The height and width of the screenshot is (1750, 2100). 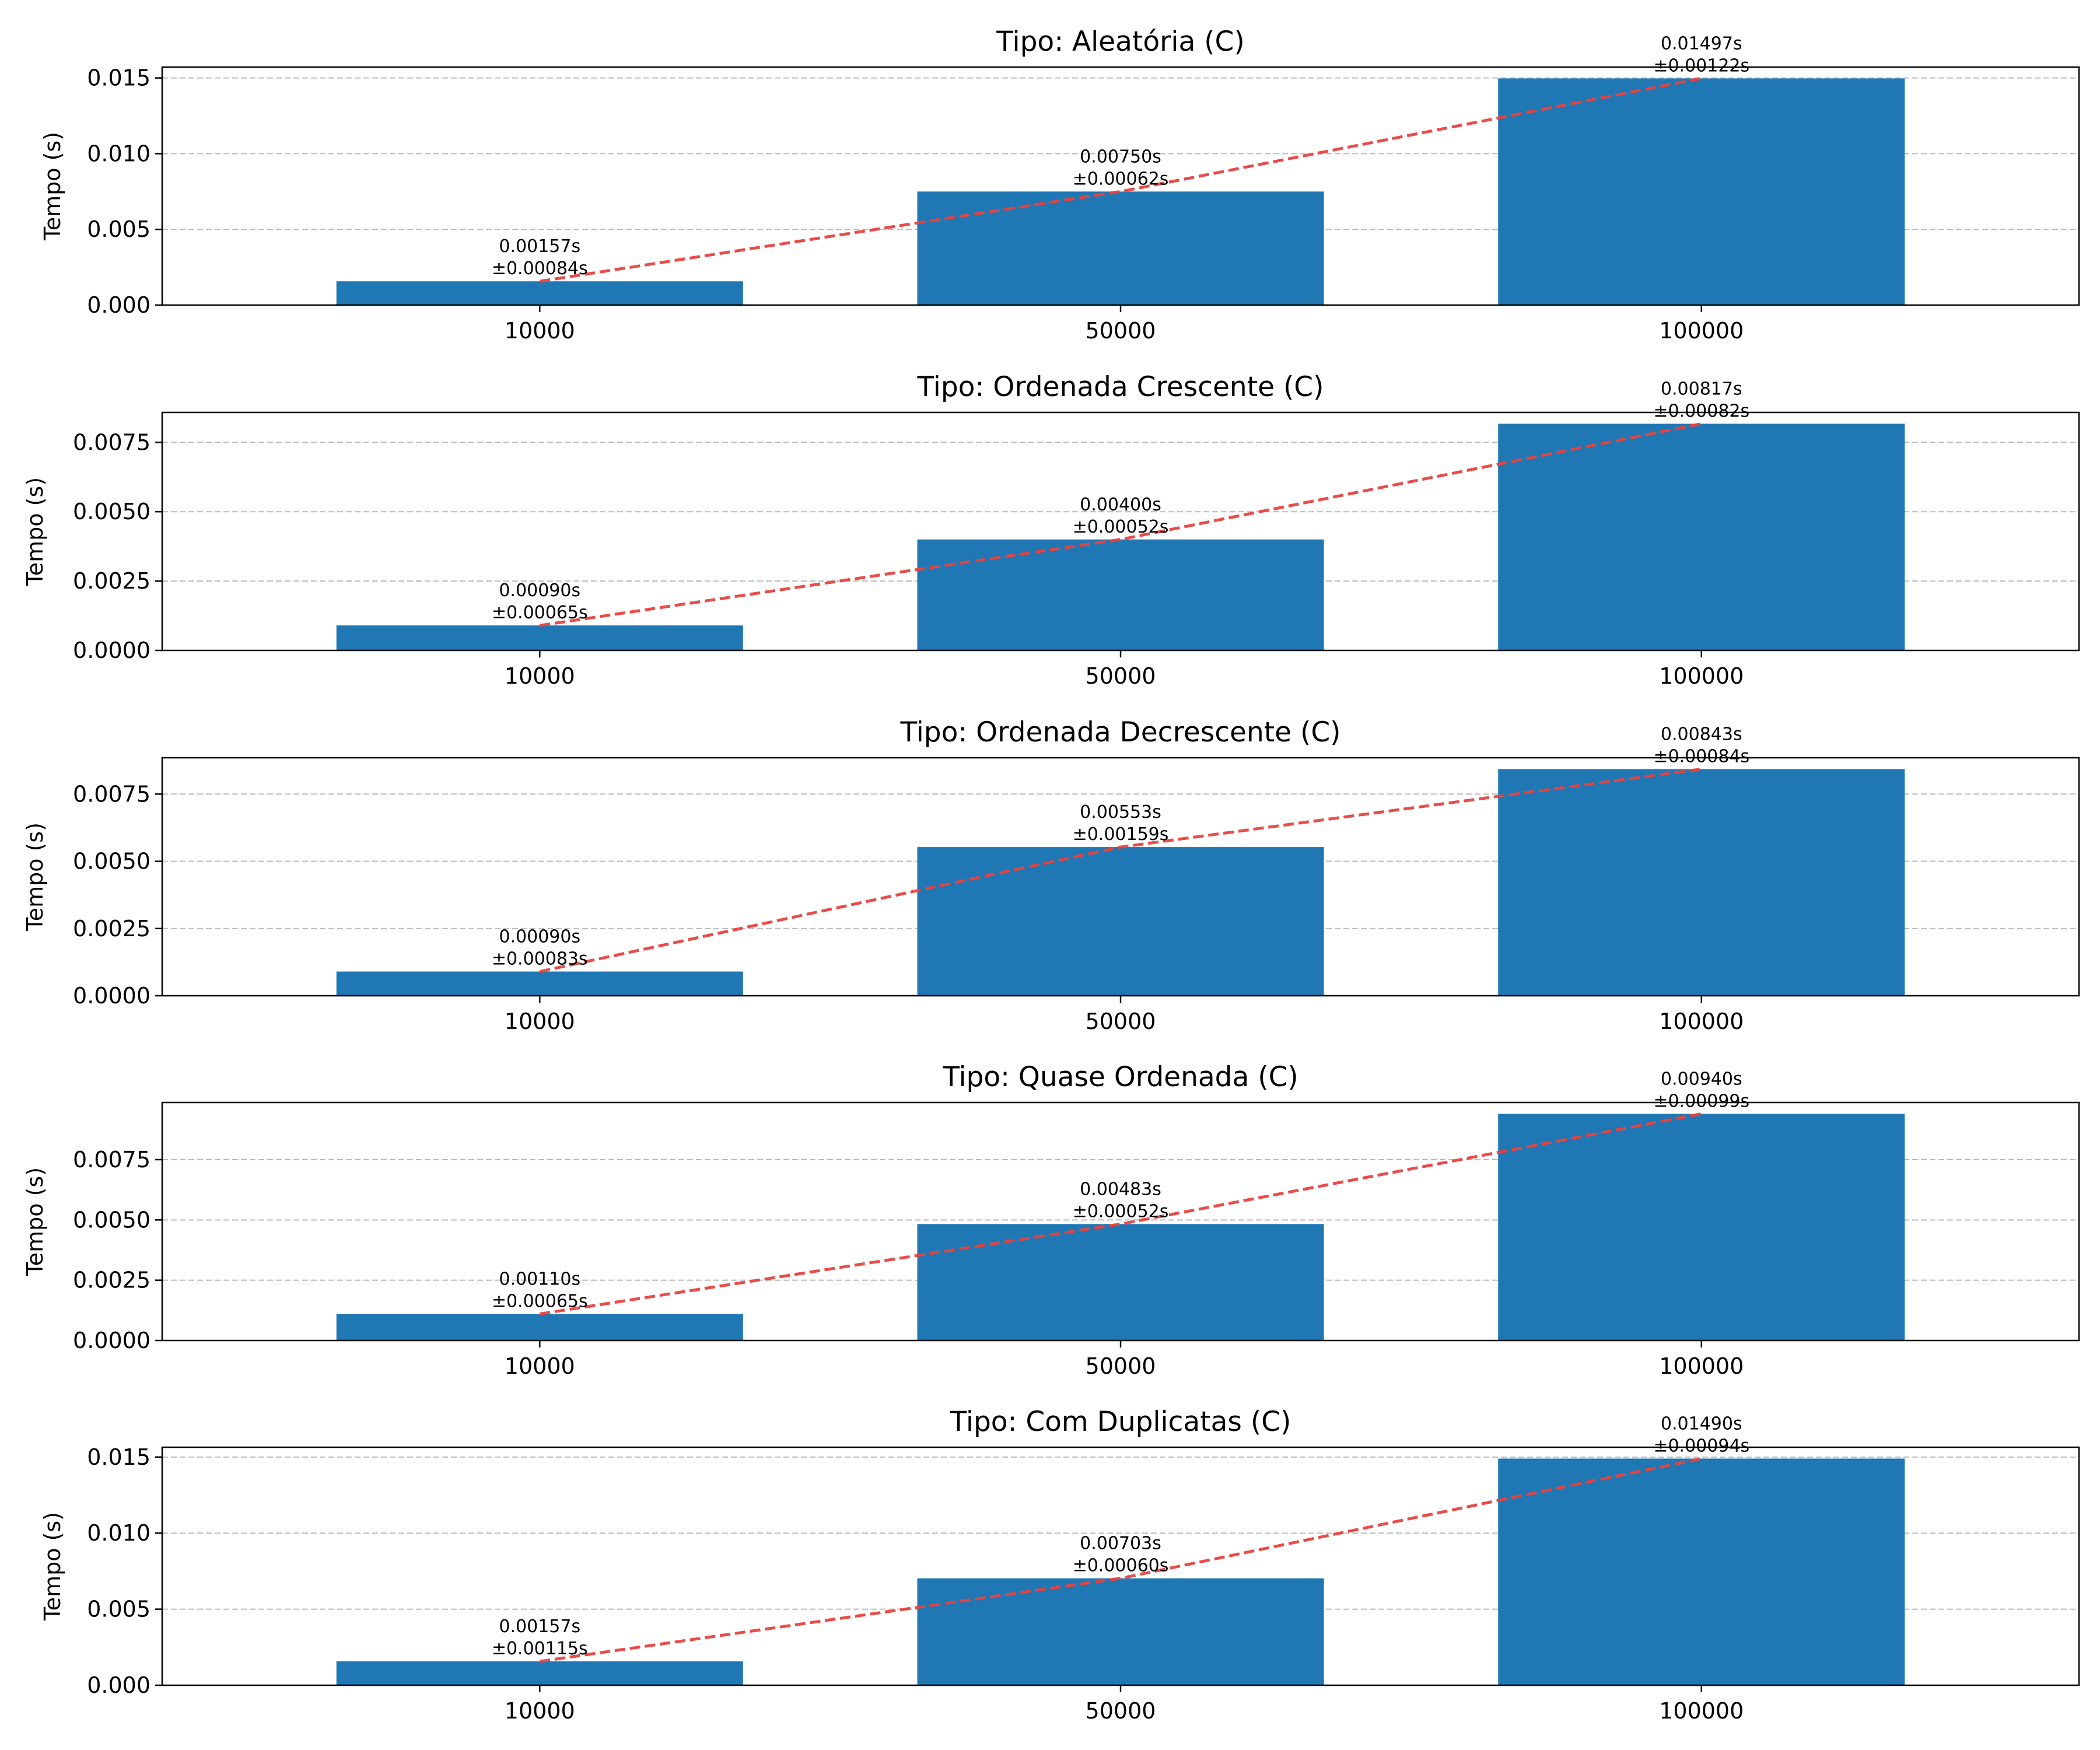 What do you see at coordinates (1121, 1422) in the screenshot?
I see `chart-title: Tipo: Com Duplicatas (C)` at bounding box center [1121, 1422].